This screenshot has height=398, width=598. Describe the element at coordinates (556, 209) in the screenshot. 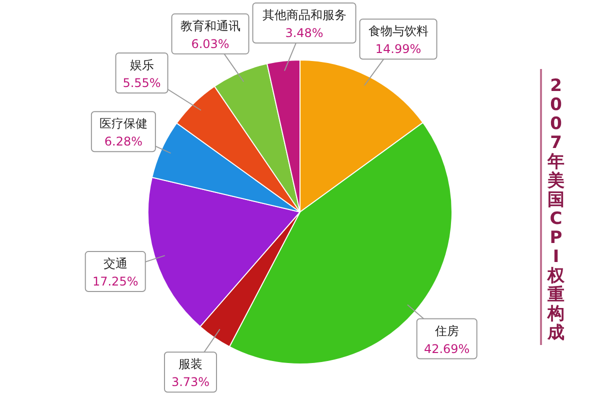

I see `chart-title: 2007年美国CPI权重构成` at that location.